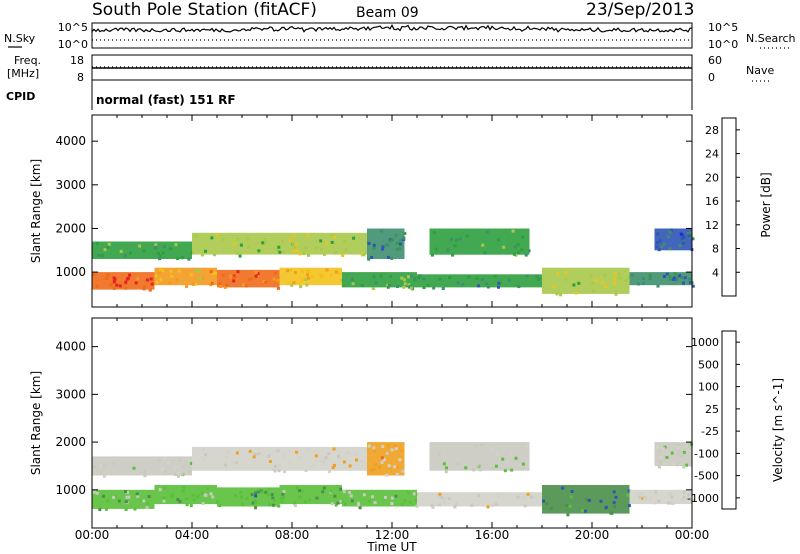  I want to click on nave-tick-high: 60, so click(715, 60).